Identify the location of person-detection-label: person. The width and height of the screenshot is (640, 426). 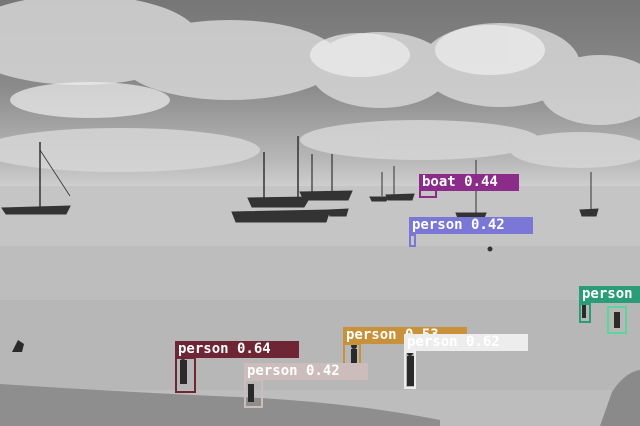
(609, 294).